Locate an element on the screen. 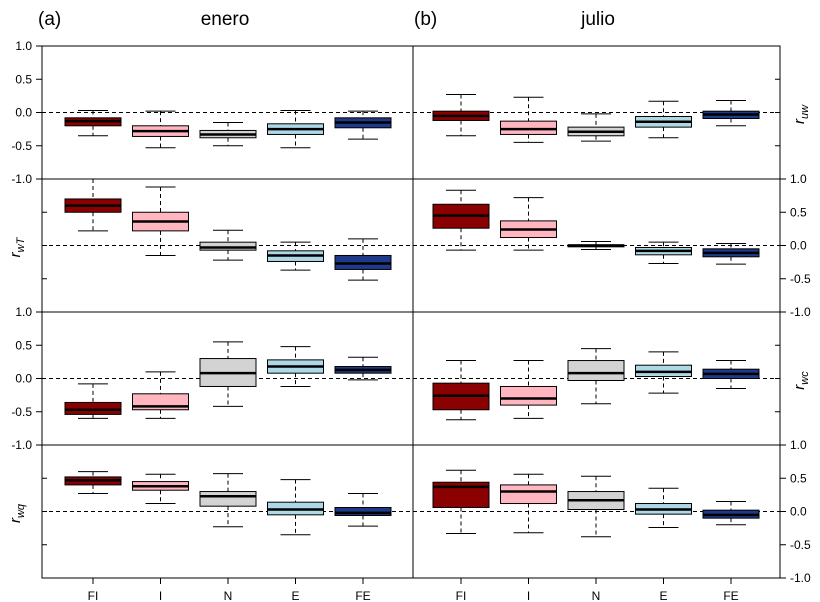  row-label: rwq is located at coordinates (17, 513).